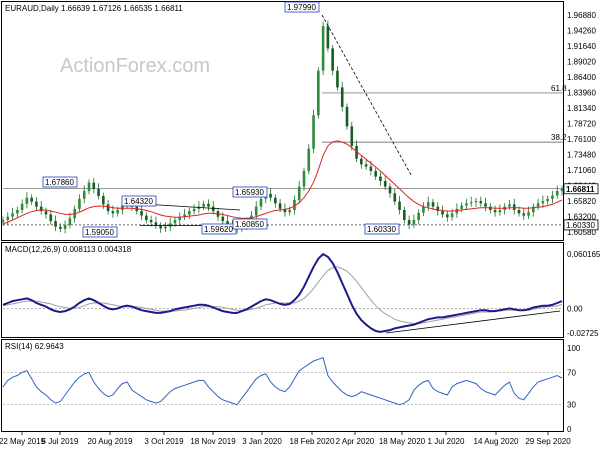 This screenshot has width=600, height=450. I want to click on x-tick-label: 18 Nov 2019, so click(213, 441).